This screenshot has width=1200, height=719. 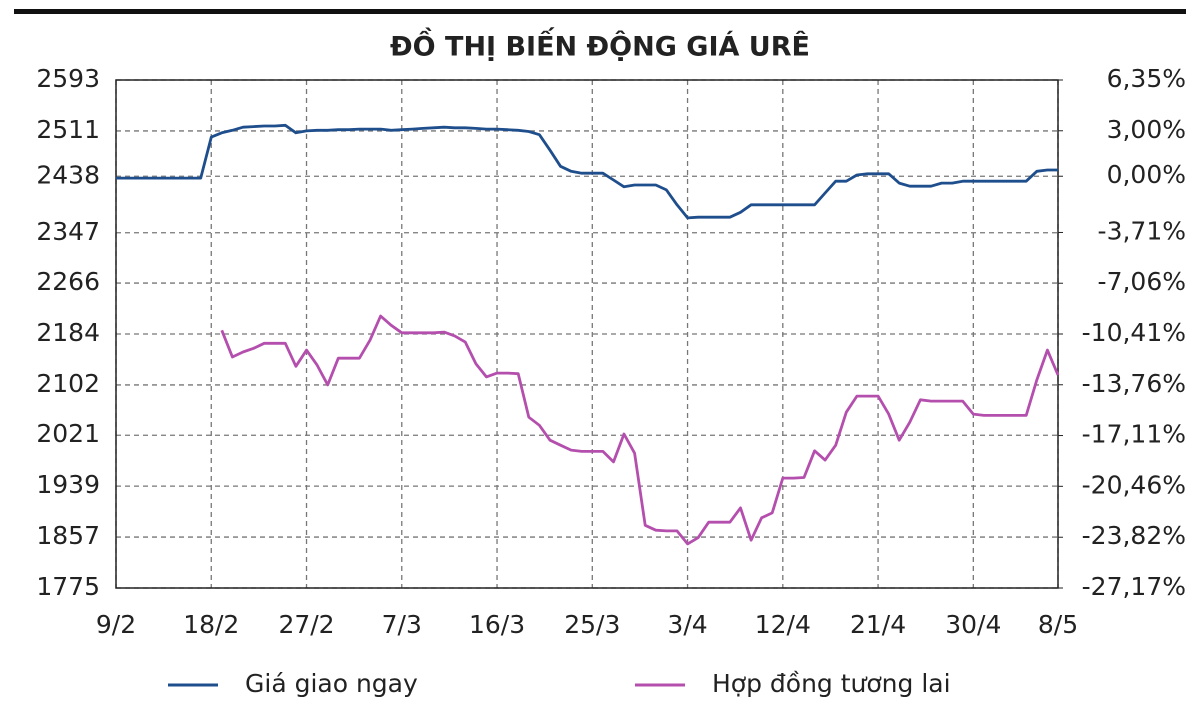 What do you see at coordinates (1134, 332) in the screenshot?
I see `y2-tick-label: -10,41%` at bounding box center [1134, 332].